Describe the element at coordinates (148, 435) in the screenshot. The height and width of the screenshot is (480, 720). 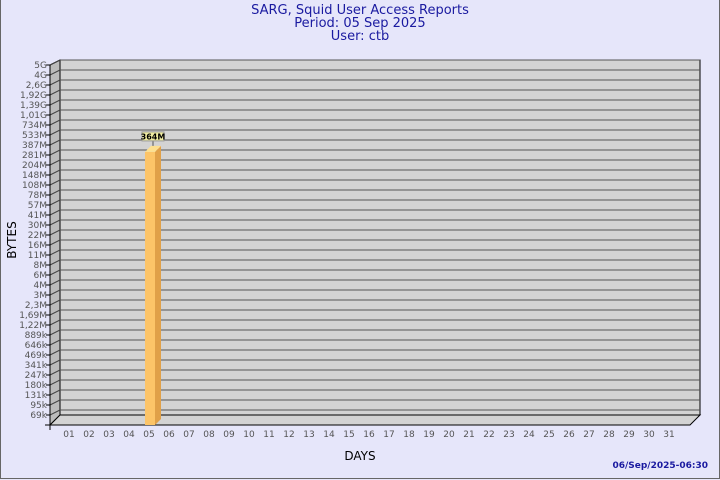
I see `x-tick-label: 05` at that location.